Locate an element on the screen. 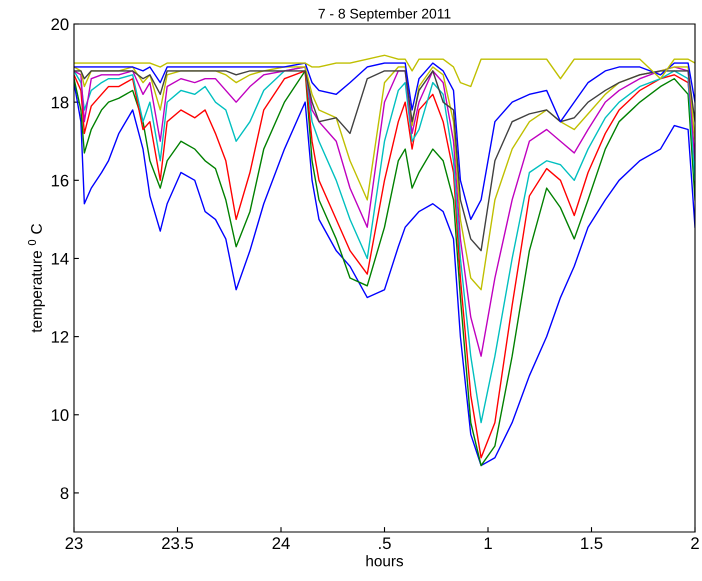  y-tick-label: 16 is located at coordinates (60, 180).